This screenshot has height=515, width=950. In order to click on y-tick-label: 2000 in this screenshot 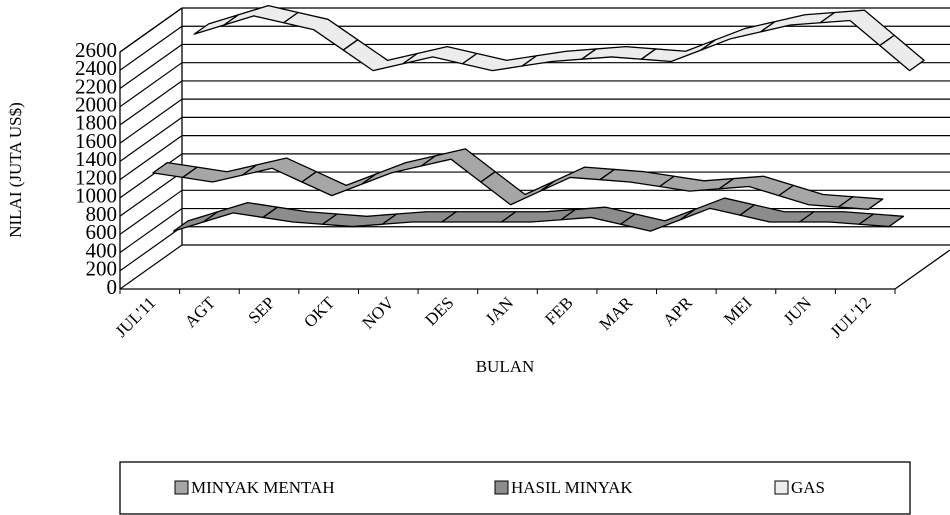, I will do `click(96, 105)`.